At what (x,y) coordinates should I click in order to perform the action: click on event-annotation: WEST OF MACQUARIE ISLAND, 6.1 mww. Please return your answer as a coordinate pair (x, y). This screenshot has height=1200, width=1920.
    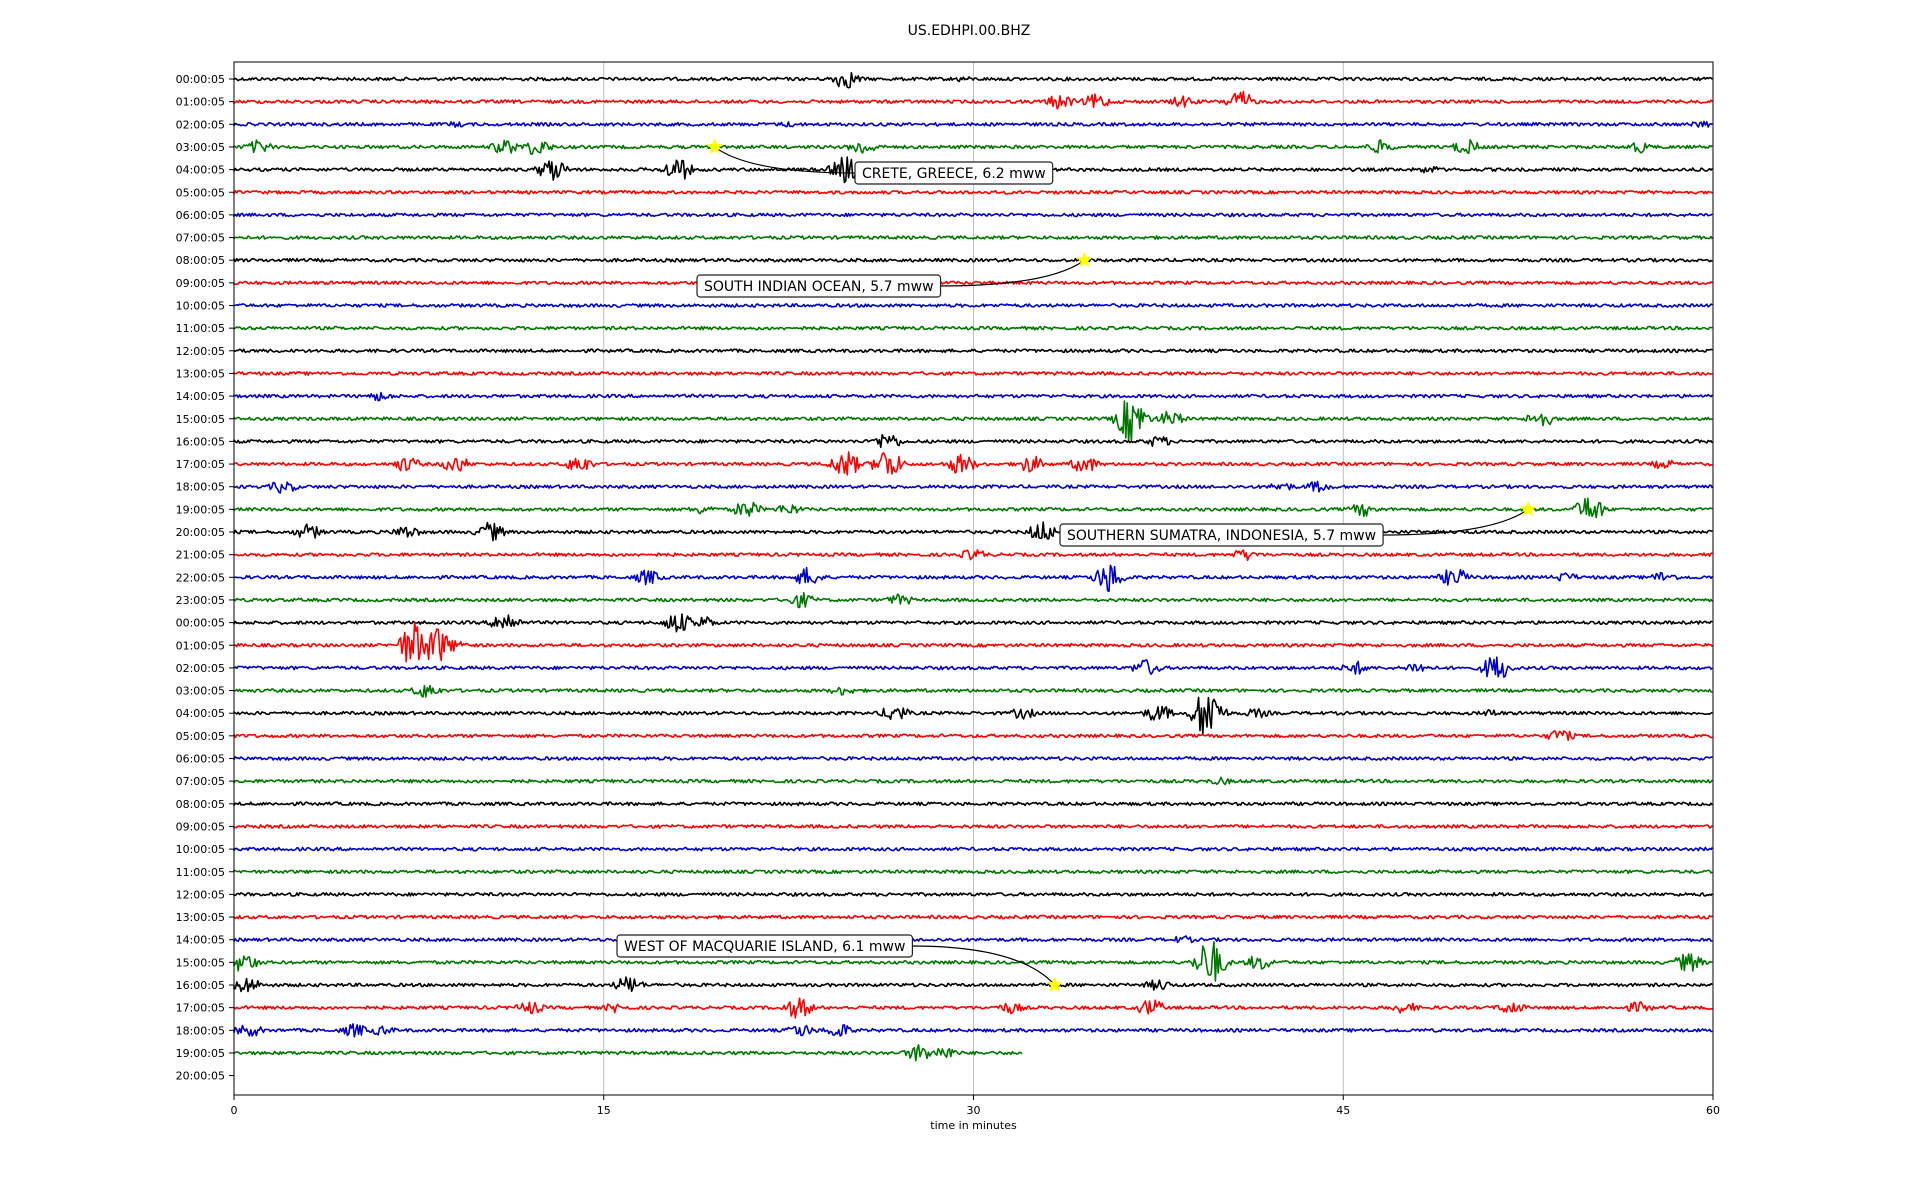
    Looking at the image, I should click on (840, 963).